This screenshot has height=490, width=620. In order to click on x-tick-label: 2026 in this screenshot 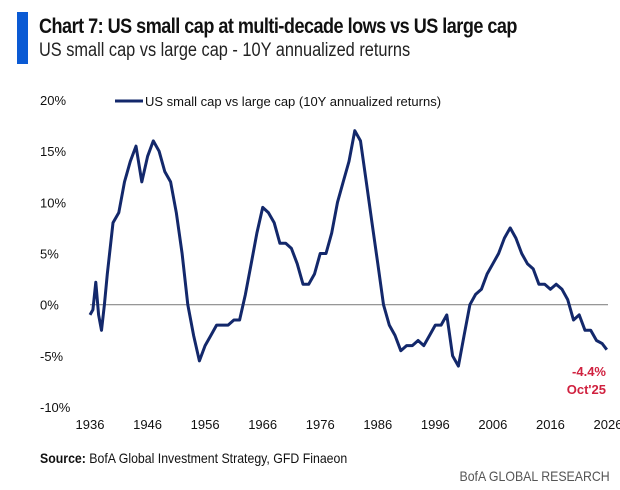, I will do `click(607, 424)`.